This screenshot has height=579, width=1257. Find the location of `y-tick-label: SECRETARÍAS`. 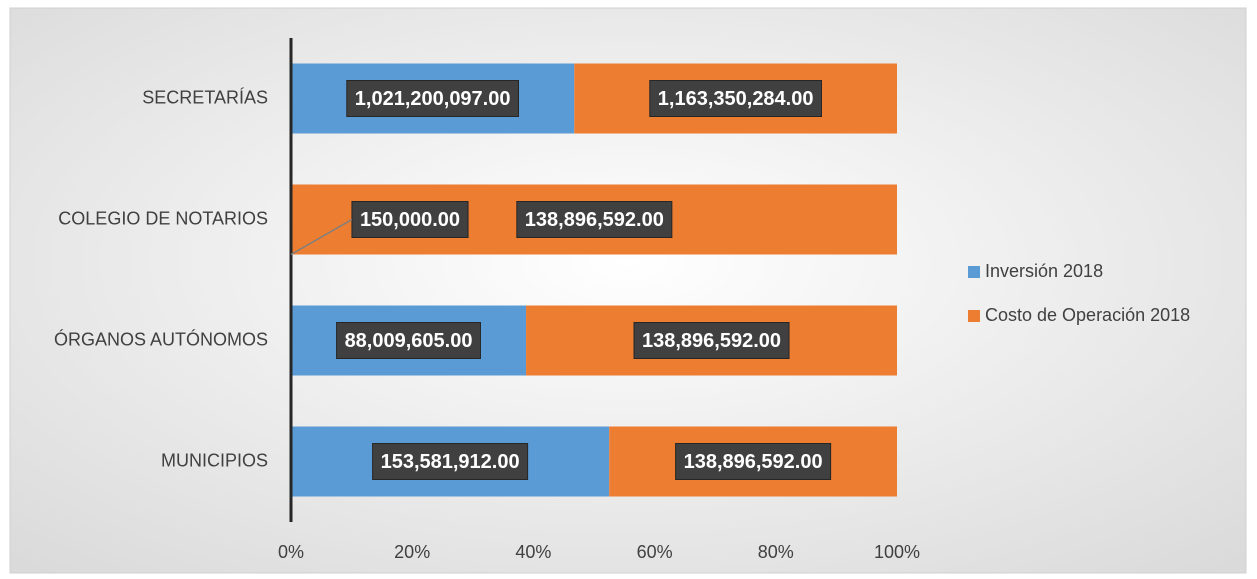

y-tick-label: SECRETARÍAS is located at coordinates (205, 97).